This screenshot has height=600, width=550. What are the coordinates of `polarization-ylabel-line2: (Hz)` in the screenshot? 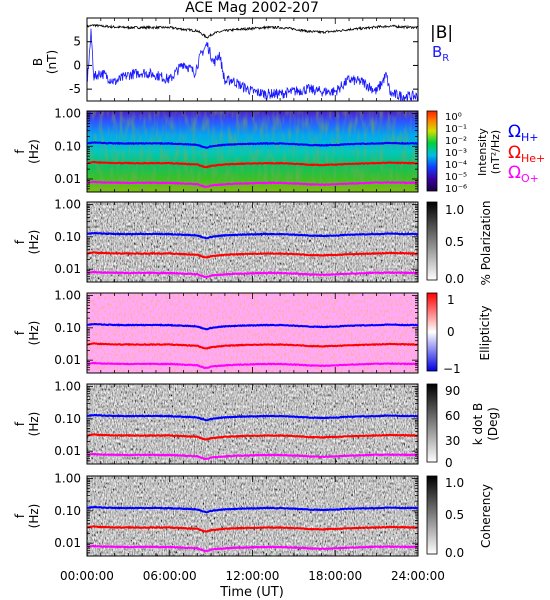 It's located at (34, 242).